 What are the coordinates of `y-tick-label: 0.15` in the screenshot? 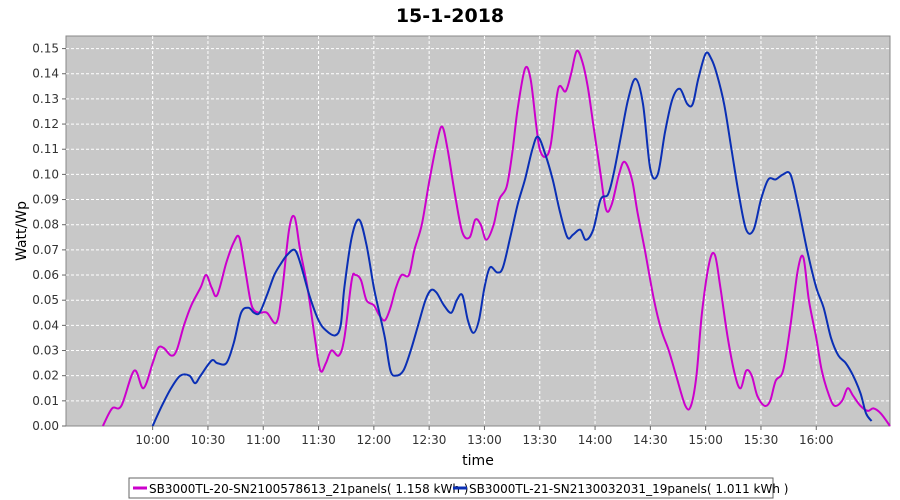 It's located at (45, 49).